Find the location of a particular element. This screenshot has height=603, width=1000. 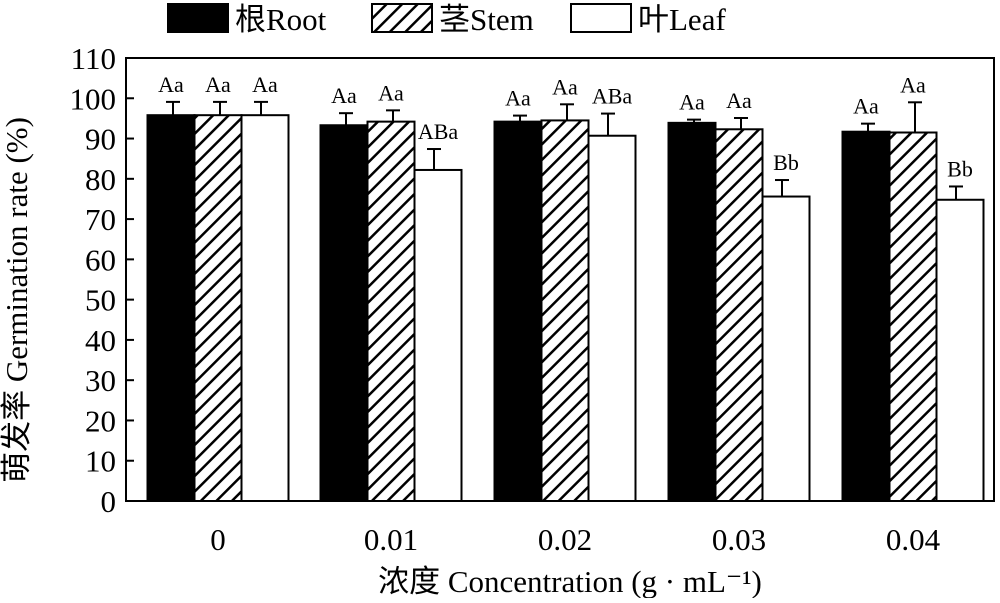

y-tick-label: 100 is located at coordinates (93, 98).